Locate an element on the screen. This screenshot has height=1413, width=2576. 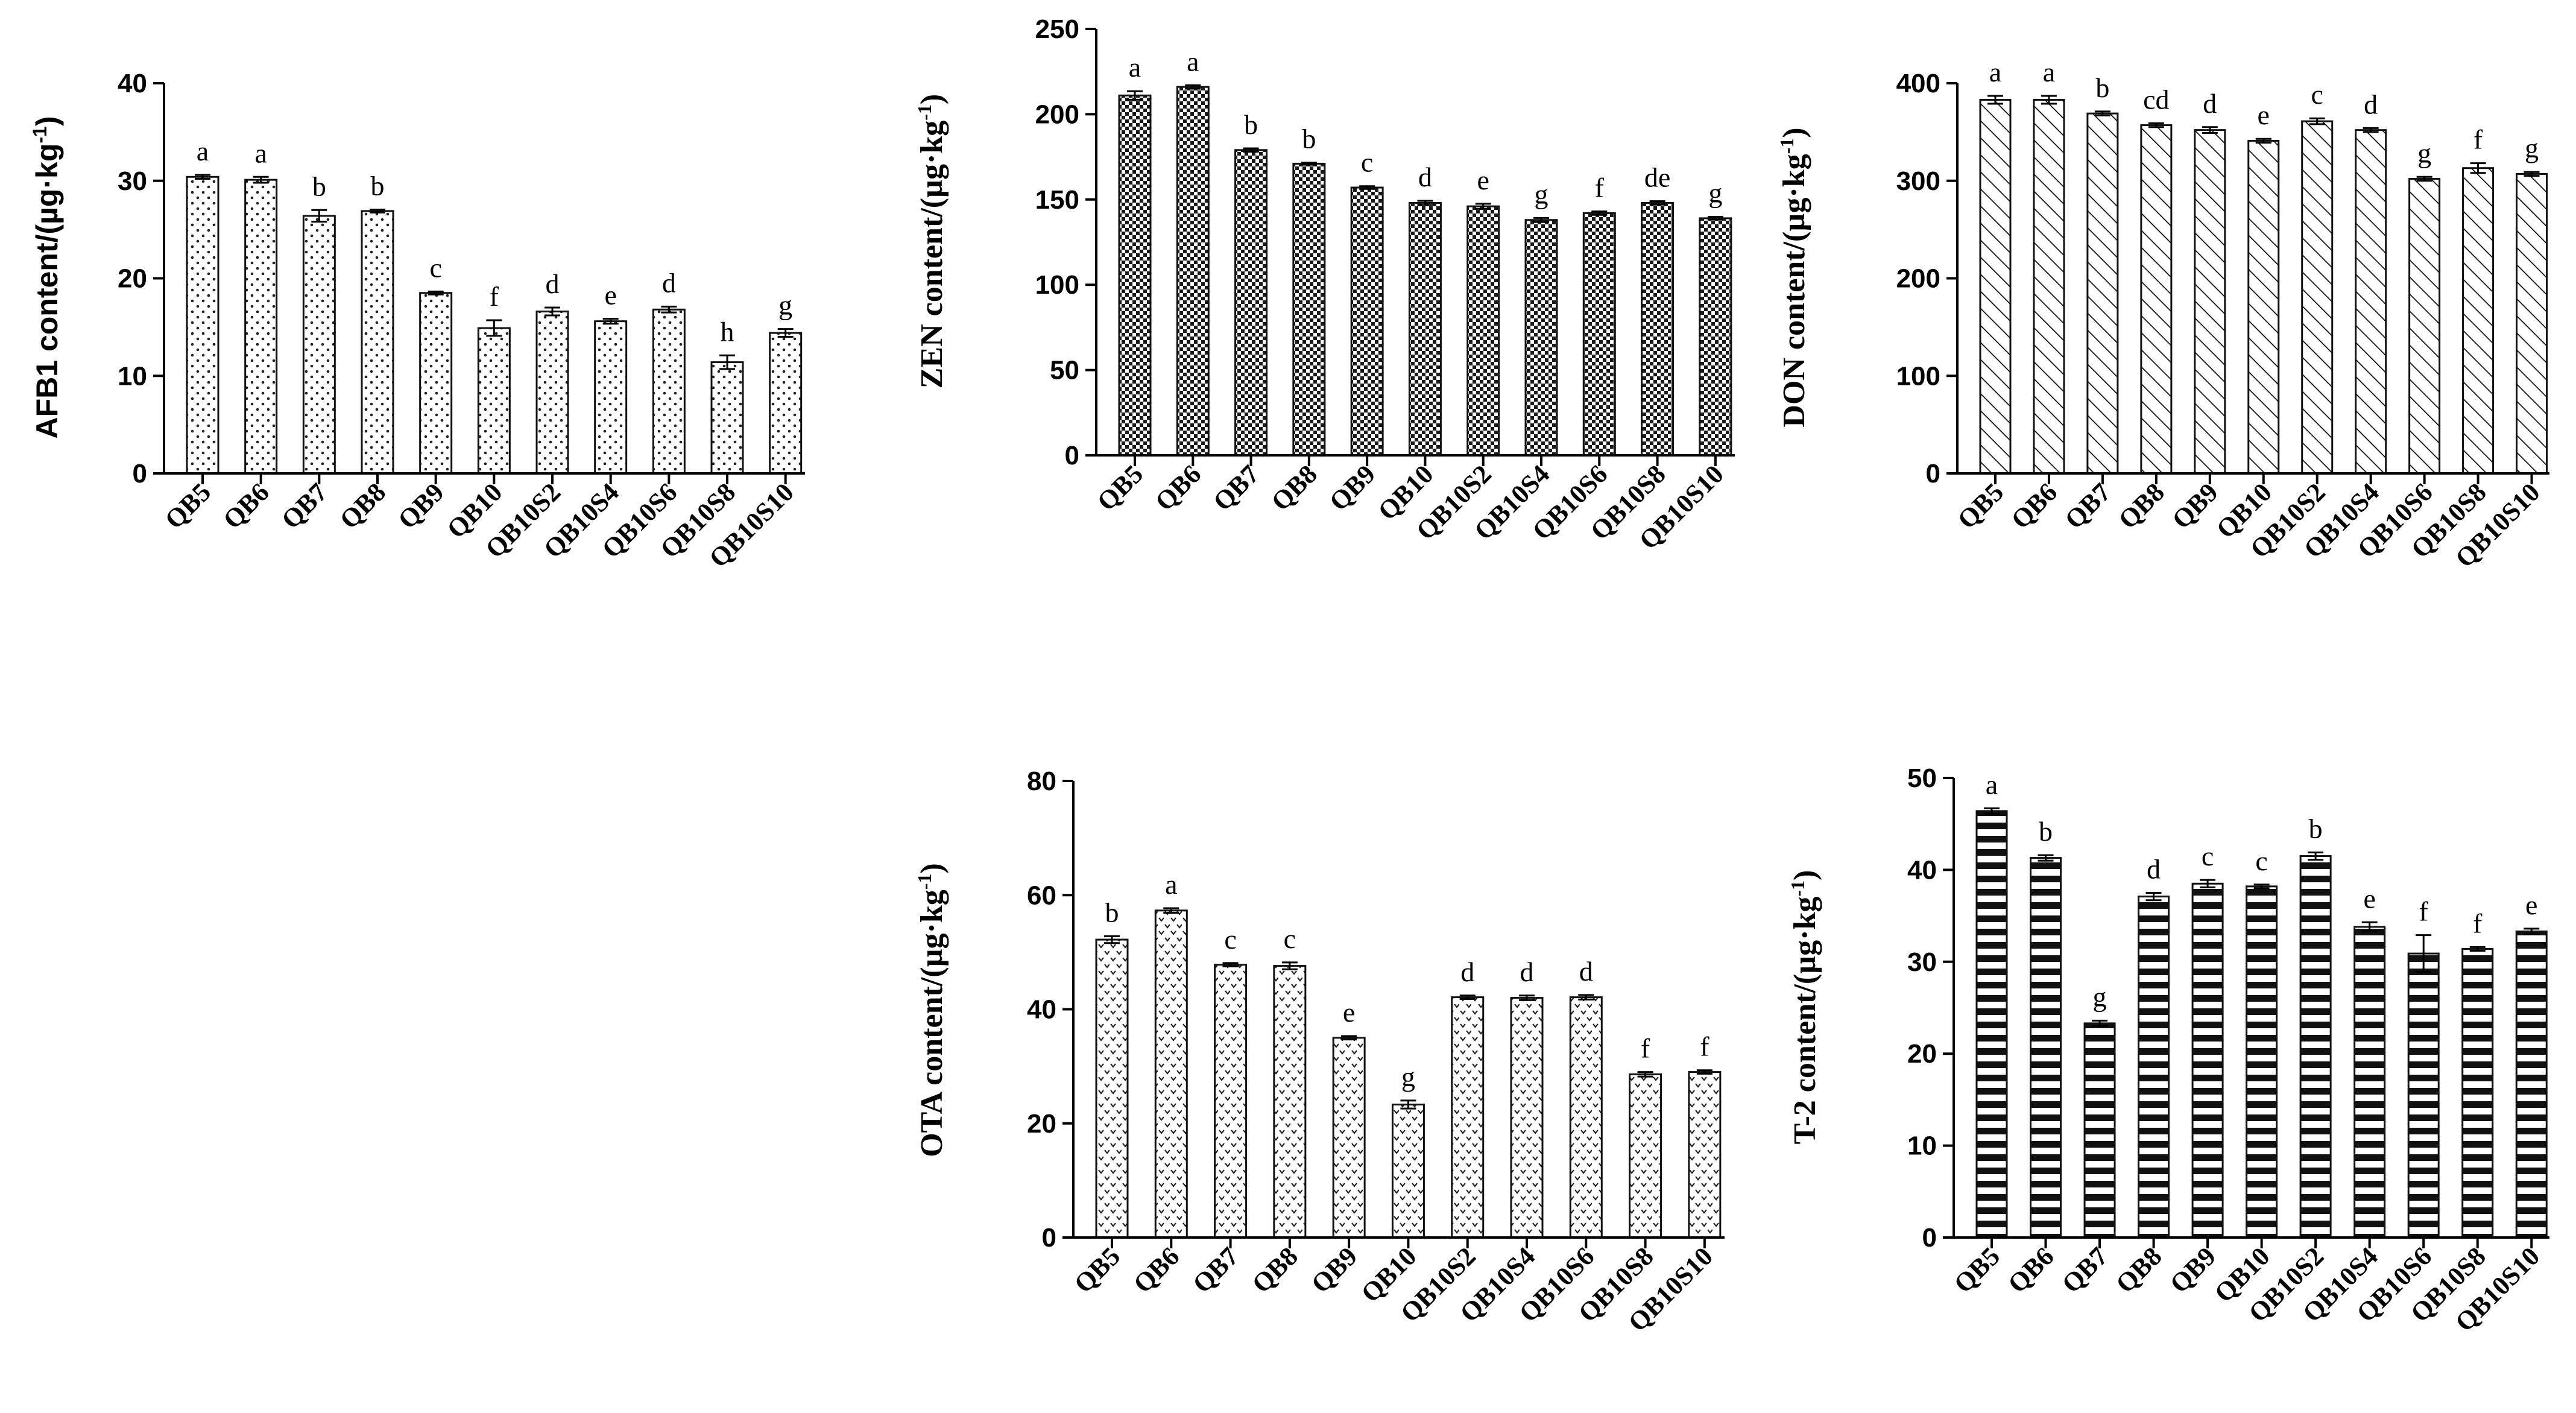
afb1-y-tick-label-30: 30 is located at coordinates (132, 181).